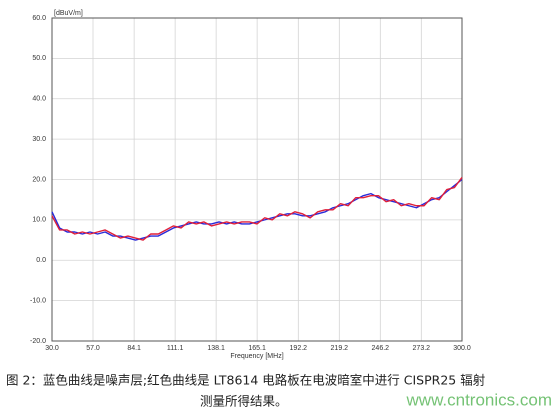 This screenshot has height=414, width=559. What do you see at coordinates (257, 348) in the screenshot?
I see `x-tick-label: 165.1` at bounding box center [257, 348].